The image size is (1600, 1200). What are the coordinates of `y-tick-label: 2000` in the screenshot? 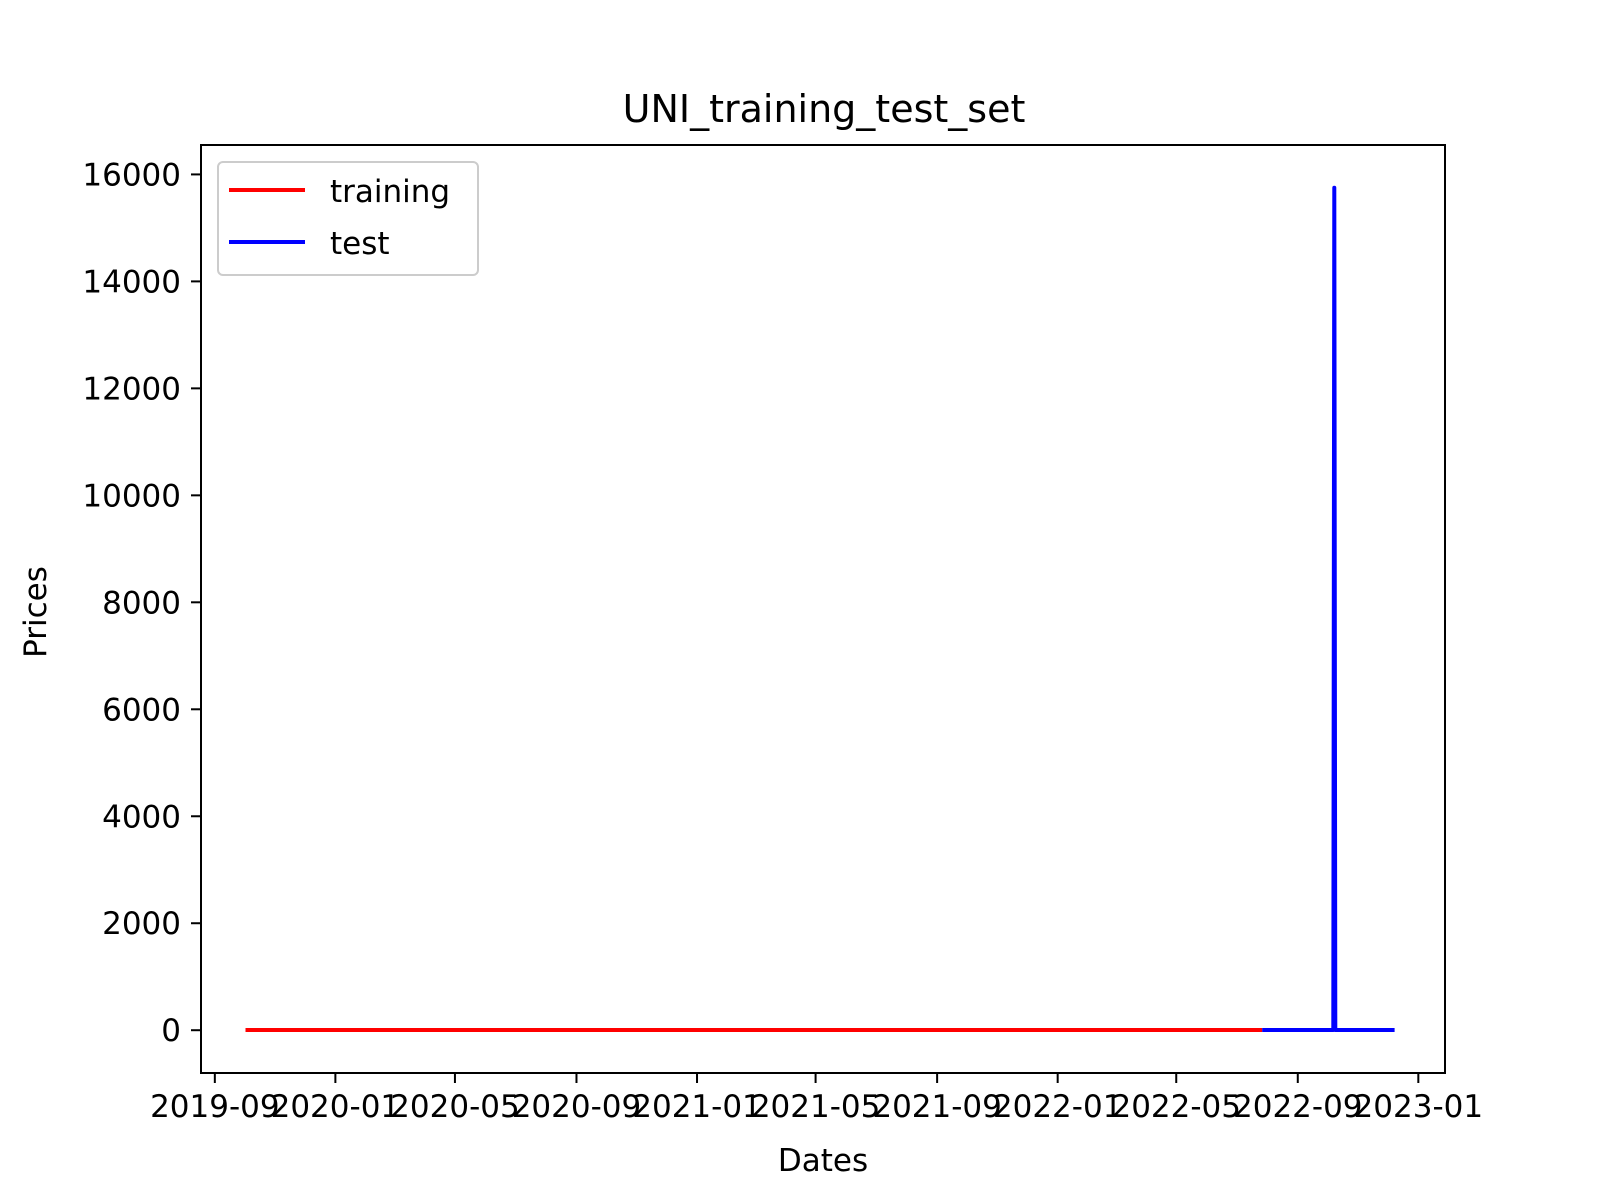 It's located at (141, 924).